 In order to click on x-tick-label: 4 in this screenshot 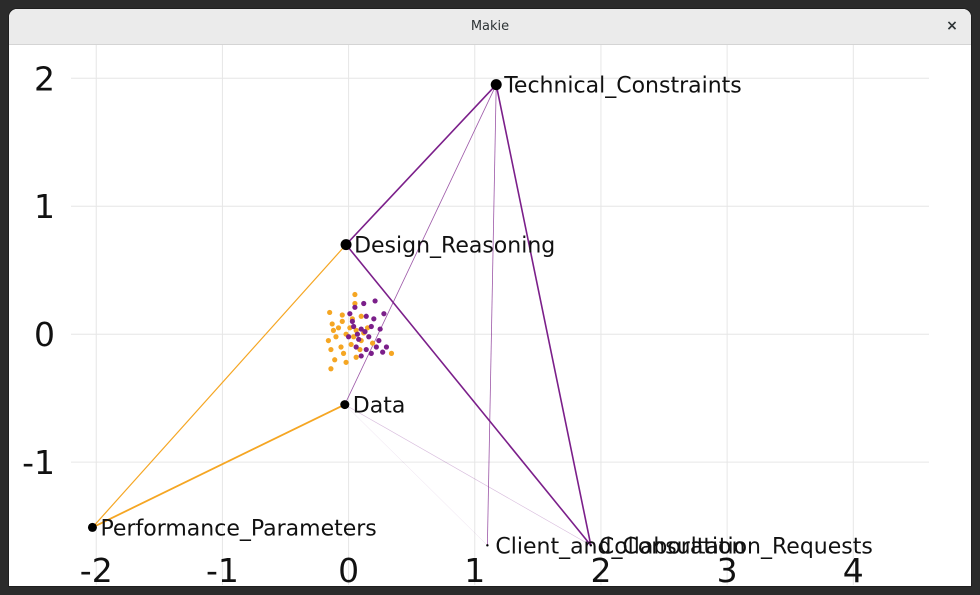, I will do `click(853, 568)`.